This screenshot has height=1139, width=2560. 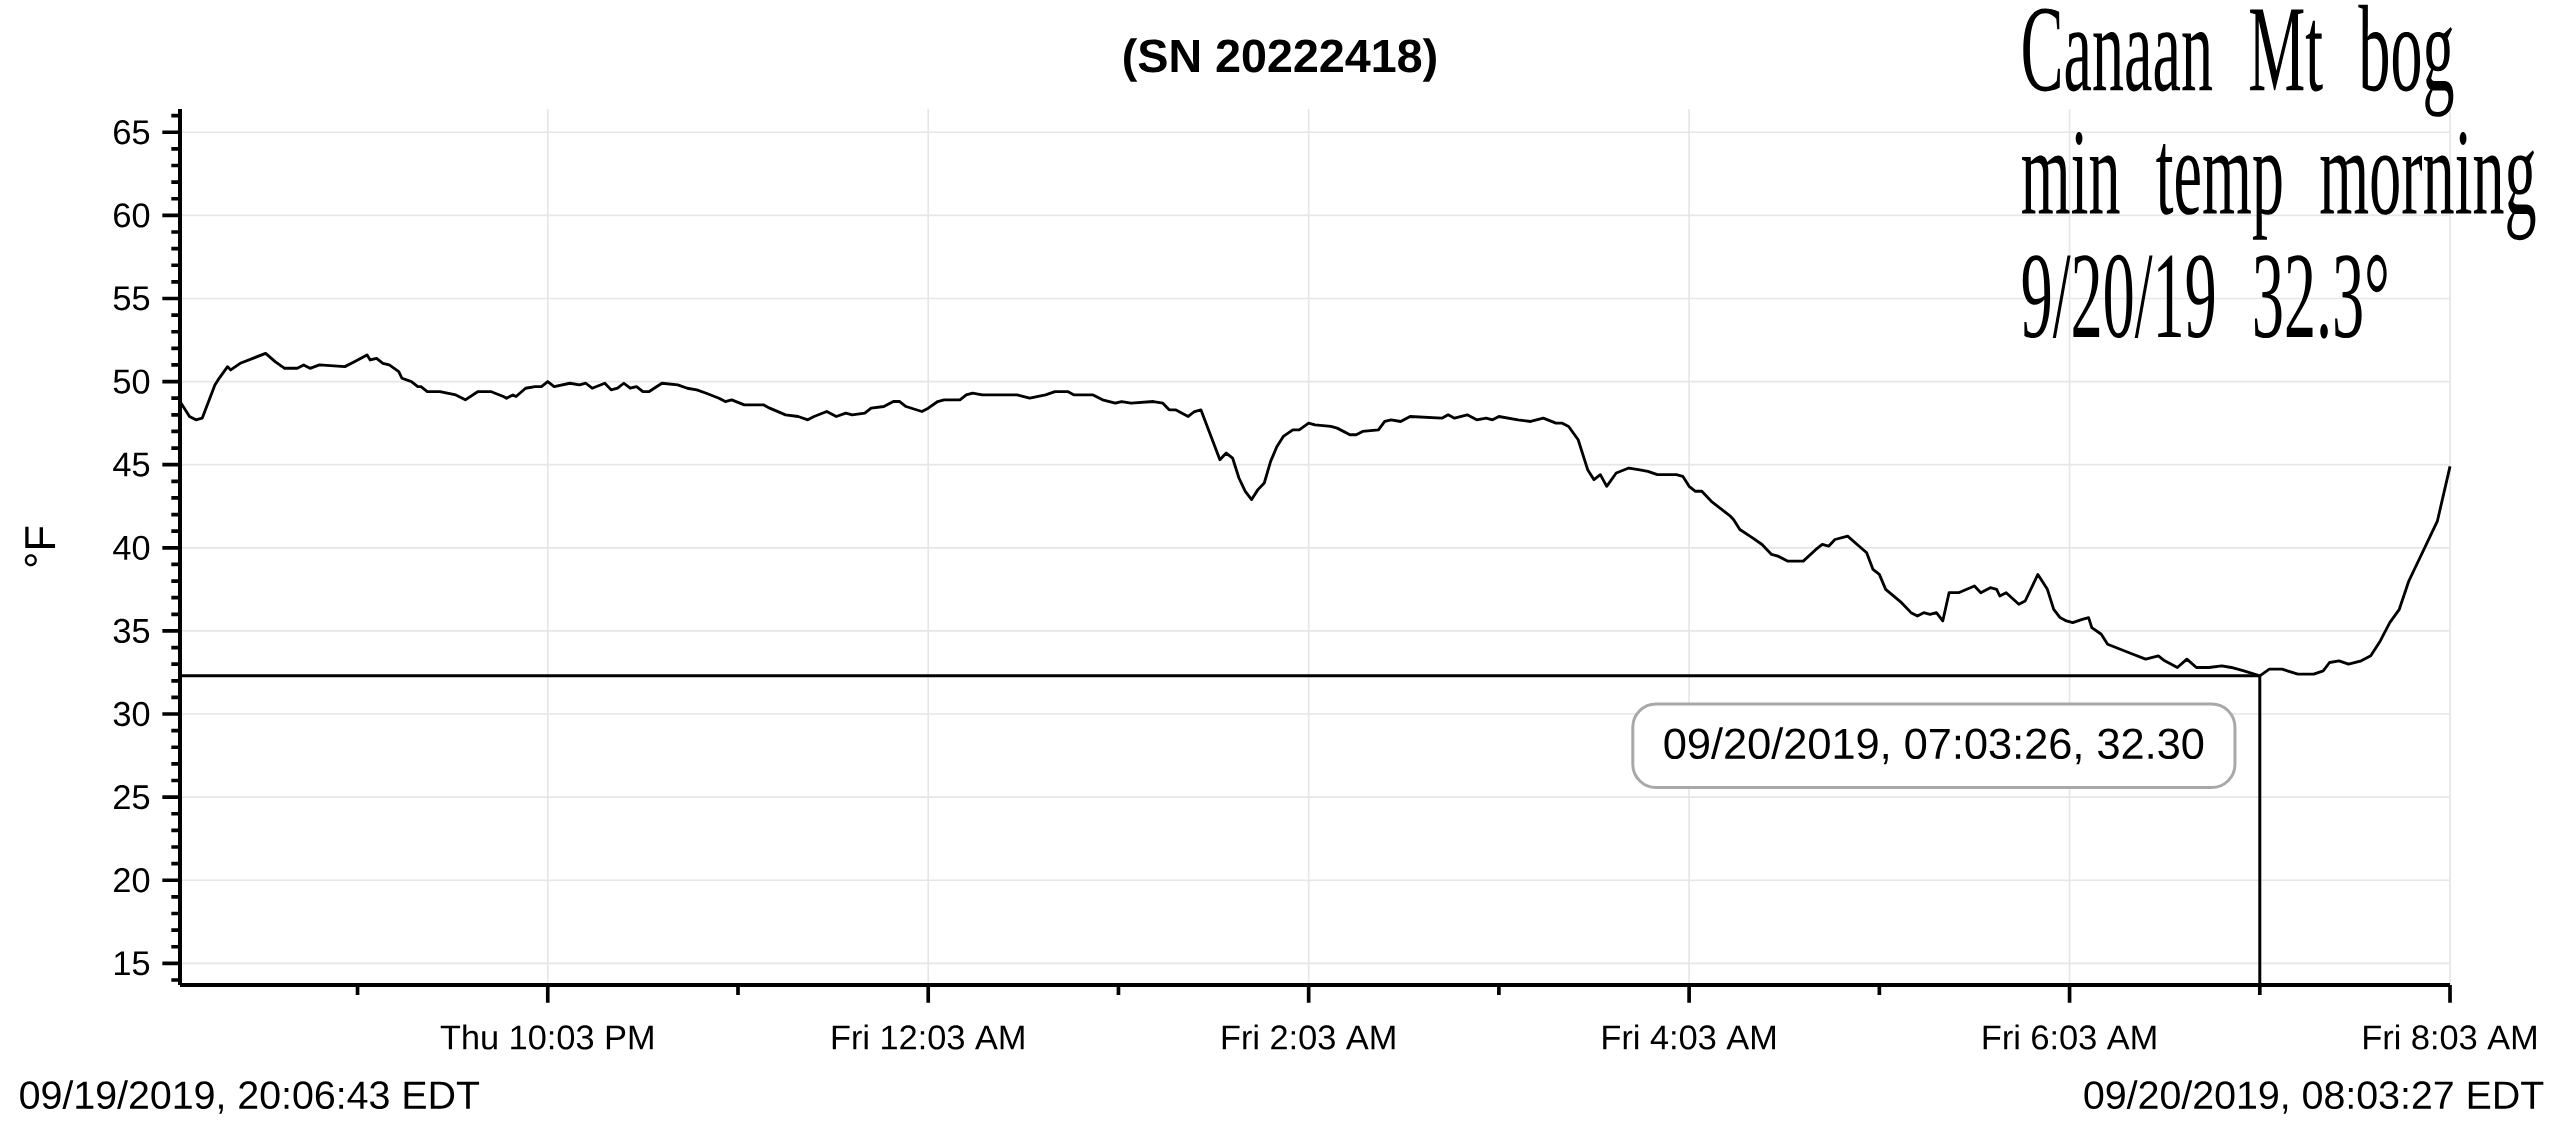 I want to click on y-axis-title: °F, so click(x=40, y=546).